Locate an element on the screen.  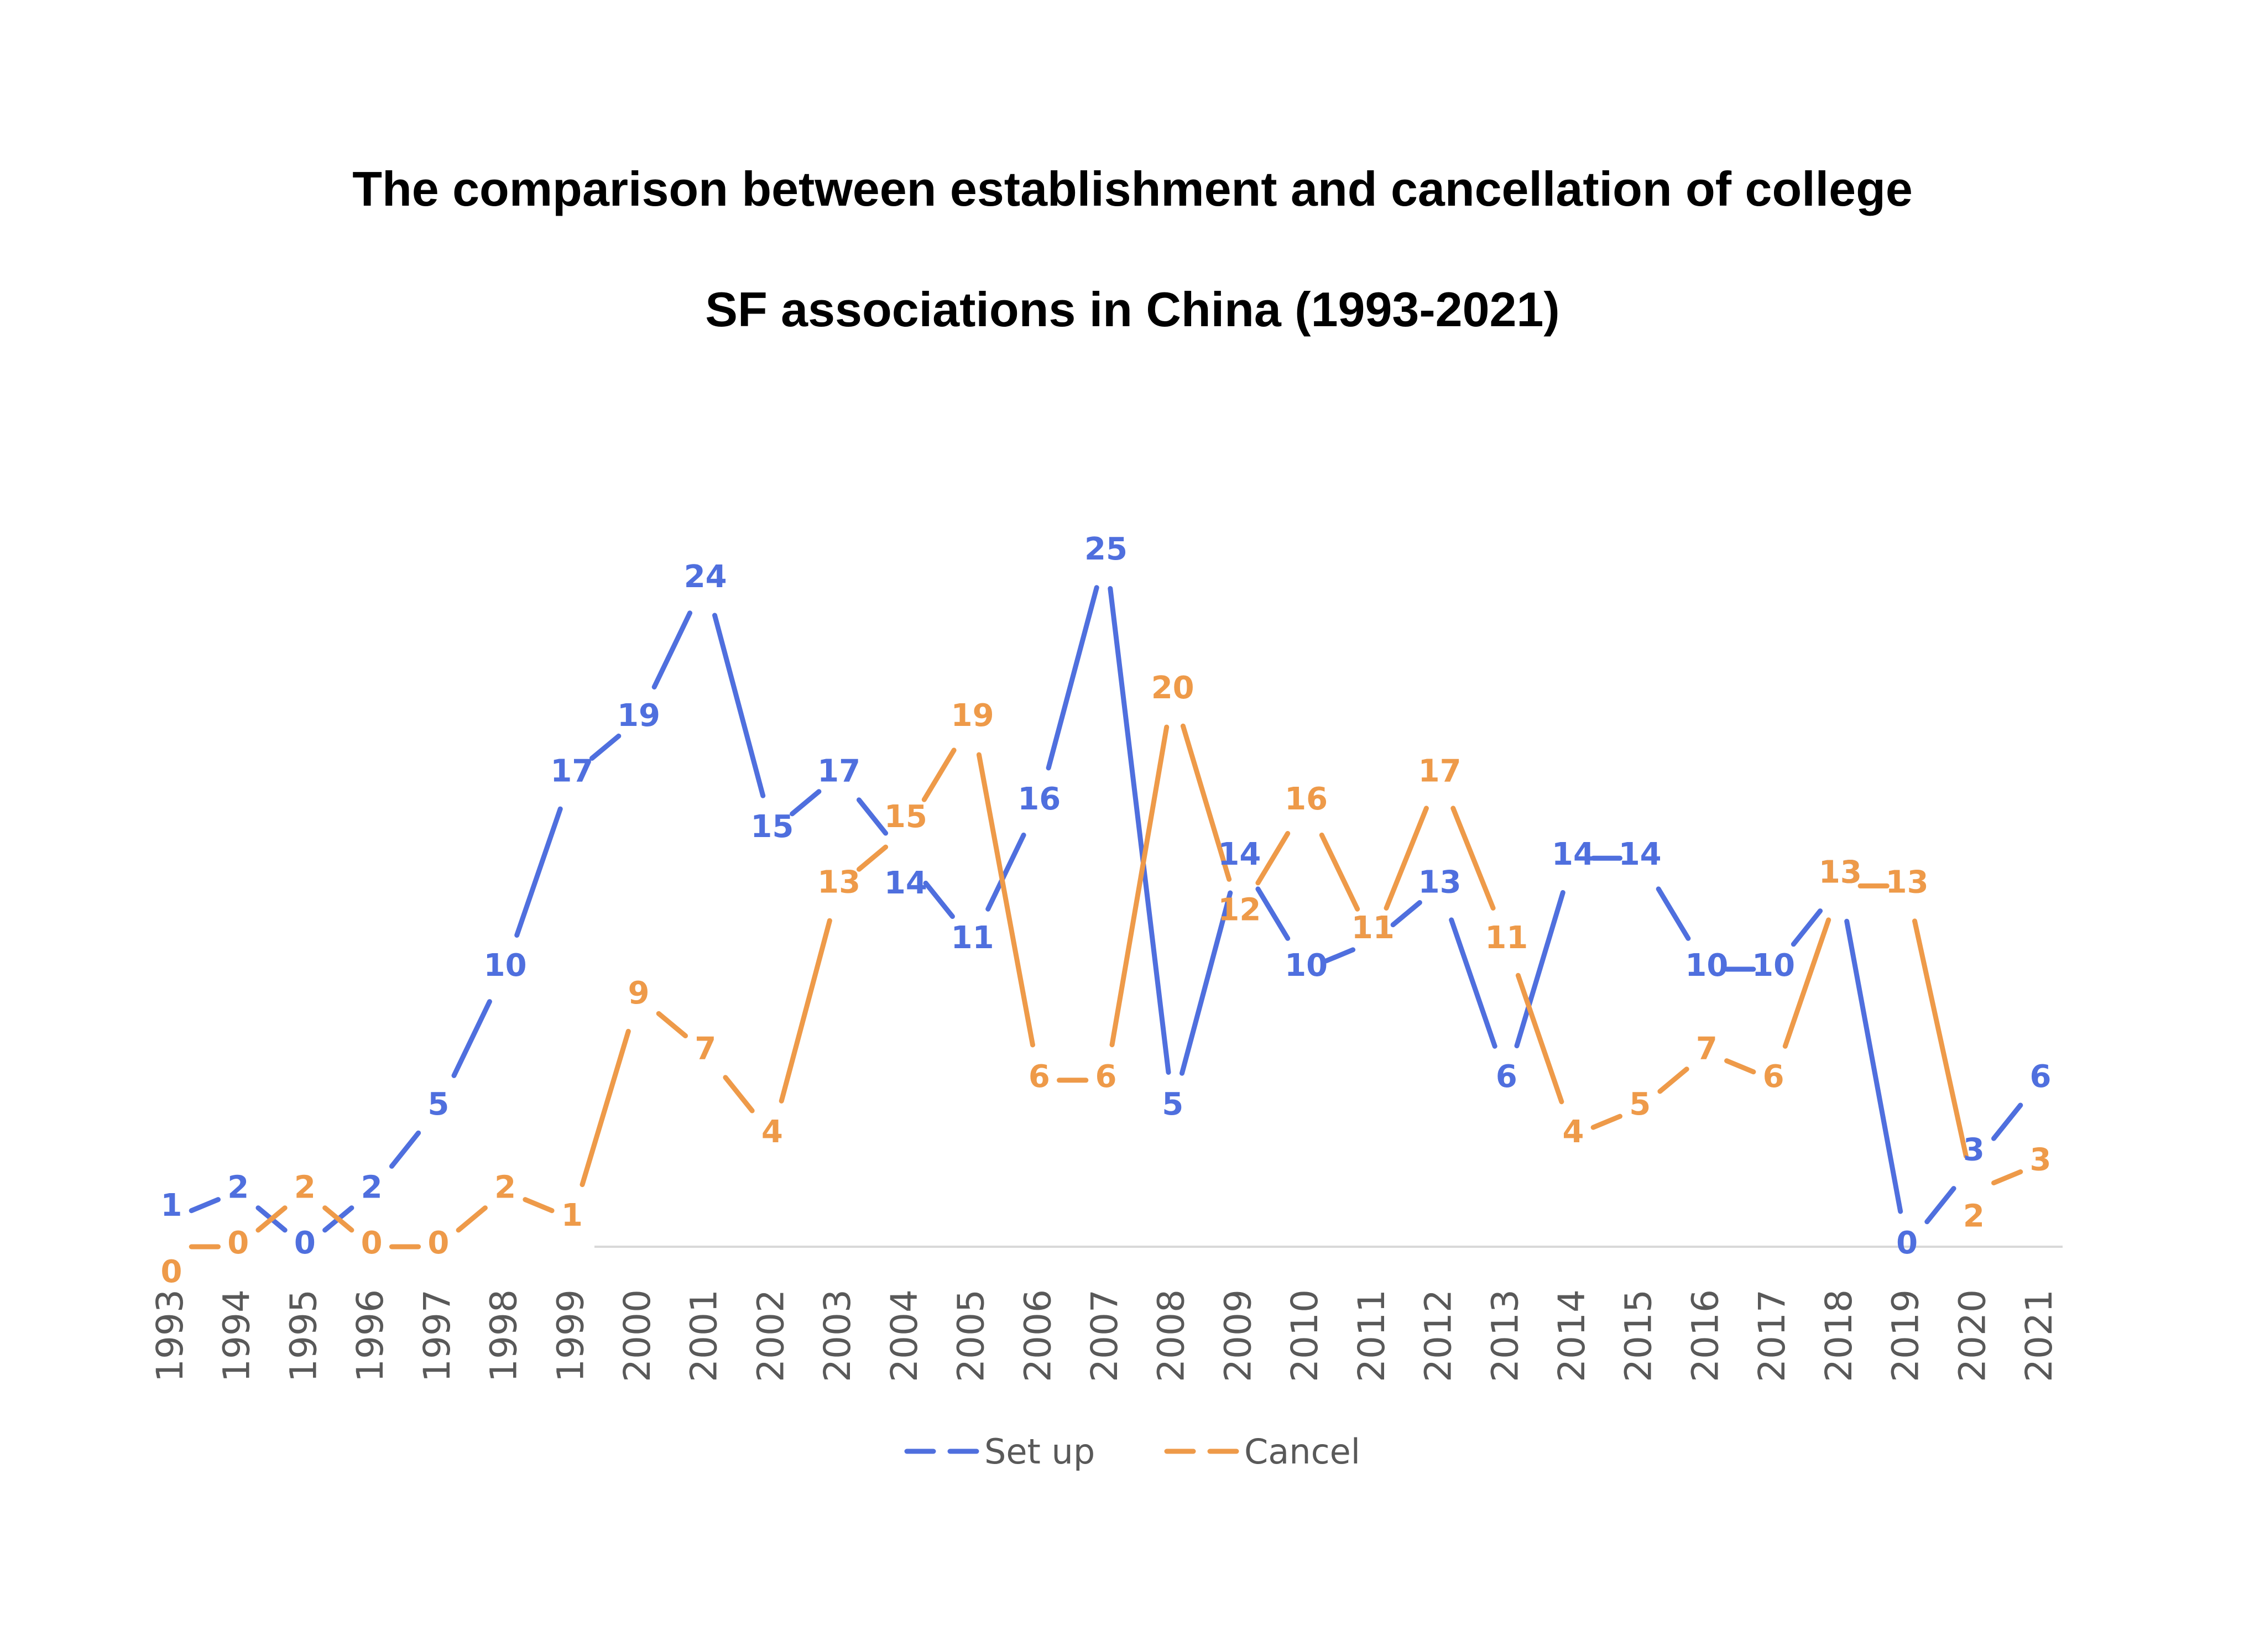
line-segment-set-up-2000 is located at coordinates (671, 650).